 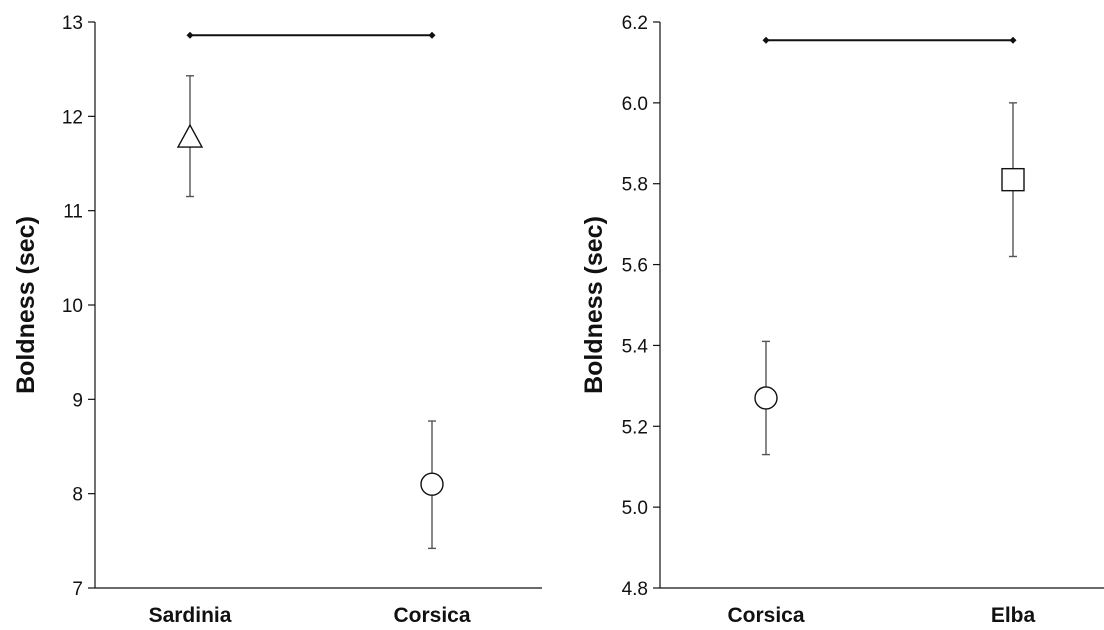 What do you see at coordinates (765, 615) in the screenshot?
I see `chart2-x-tick-label-corsica: Corsica` at bounding box center [765, 615].